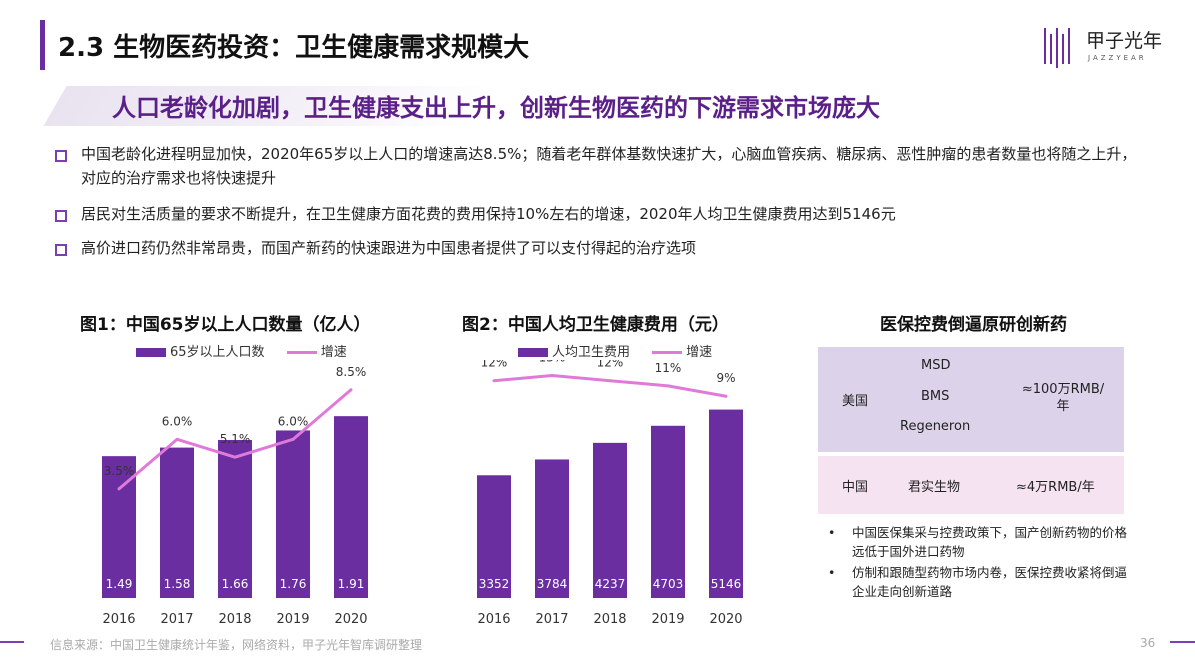 The image size is (1195, 670). Describe the element at coordinates (935, 426) in the screenshot. I see `company-cell: Regeneron` at that location.